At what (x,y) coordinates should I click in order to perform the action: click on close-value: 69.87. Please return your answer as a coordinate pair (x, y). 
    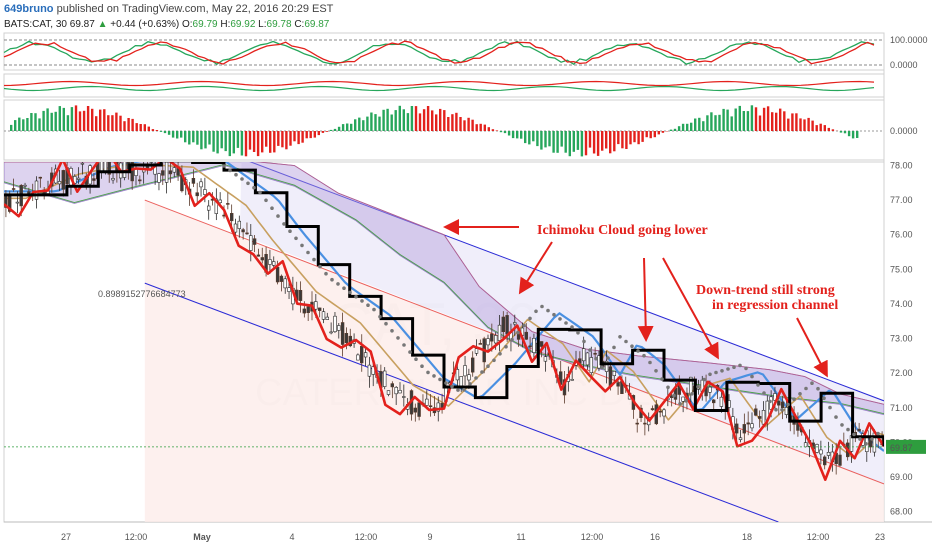
    Looking at the image, I should click on (317, 24).